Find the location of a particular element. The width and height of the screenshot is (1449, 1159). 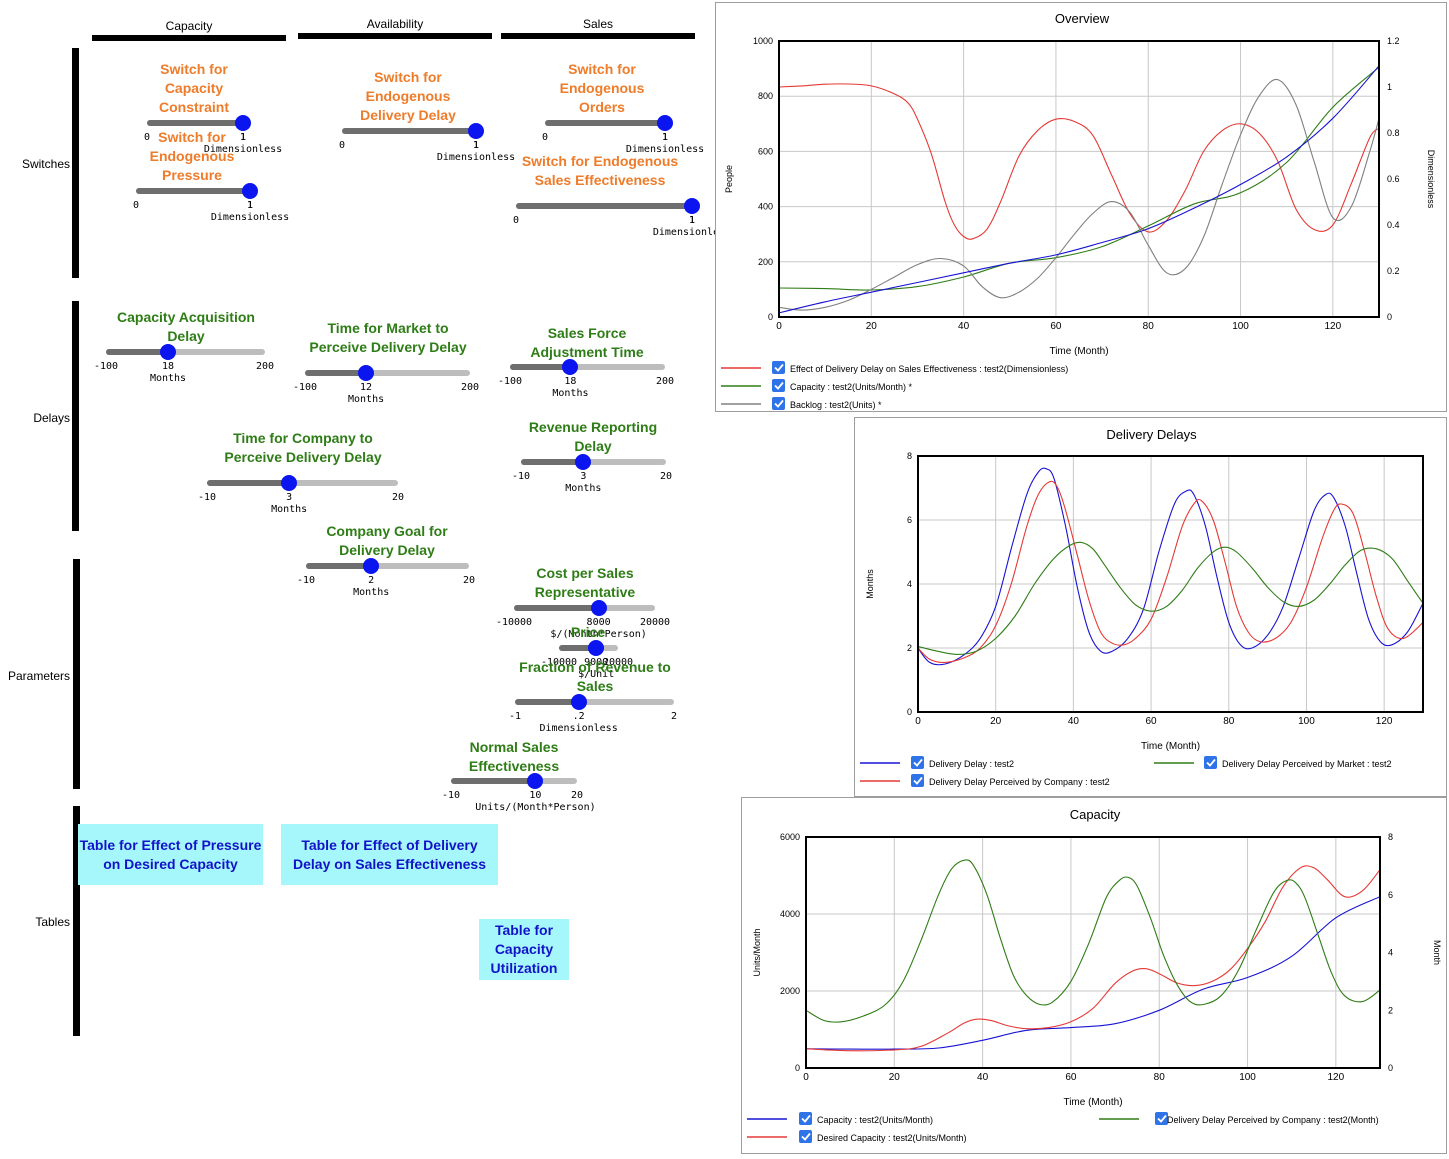

y-left-axis-label: Months is located at coordinates (870, 584).